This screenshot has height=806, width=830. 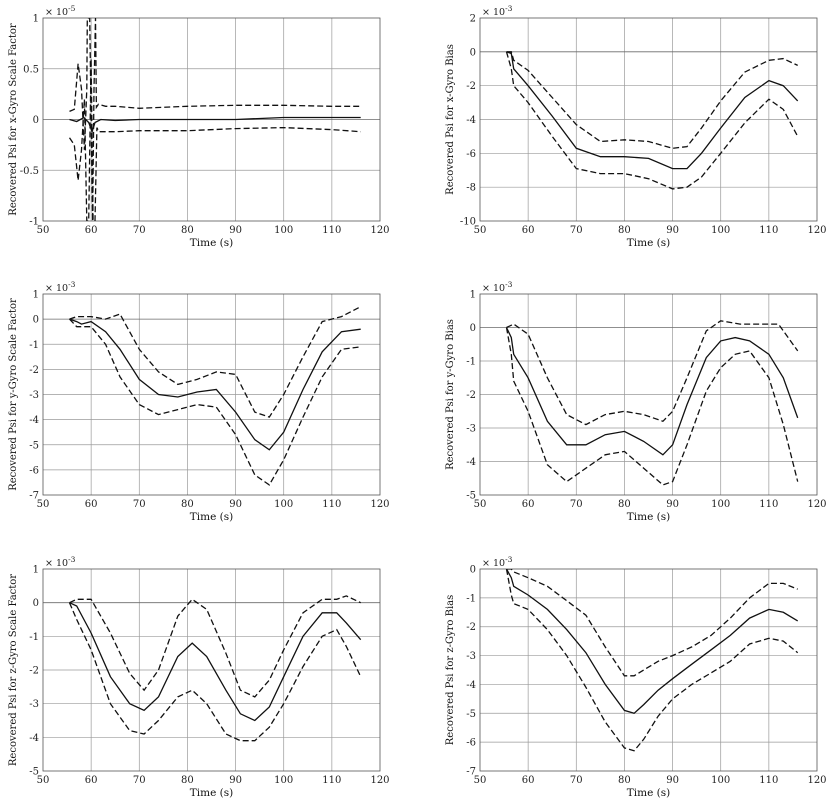 What do you see at coordinates (450, 670) in the screenshot?
I see `y-axis-label: Recovered Psi for z-Gyro Bias` at bounding box center [450, 670].